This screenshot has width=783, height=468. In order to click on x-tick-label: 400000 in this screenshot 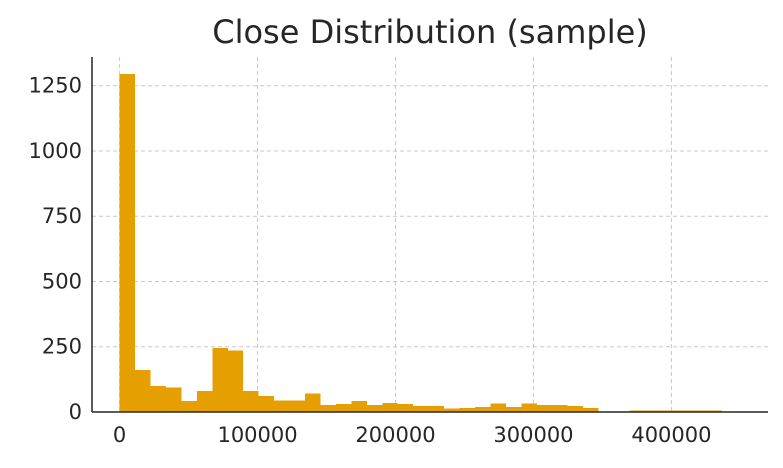, I will do `click(671, 435)`.